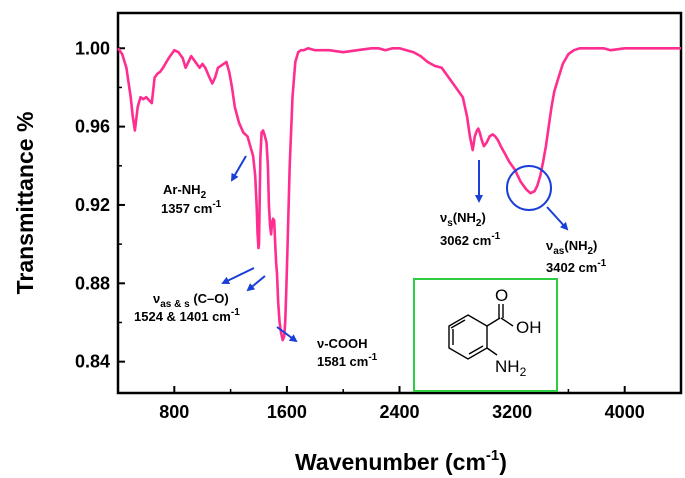 The image size is (685, 478). Describe the element at coordinates (342, 343) in the screenshot. I see `annotation-cooh-label: ν-COOH` at that location.